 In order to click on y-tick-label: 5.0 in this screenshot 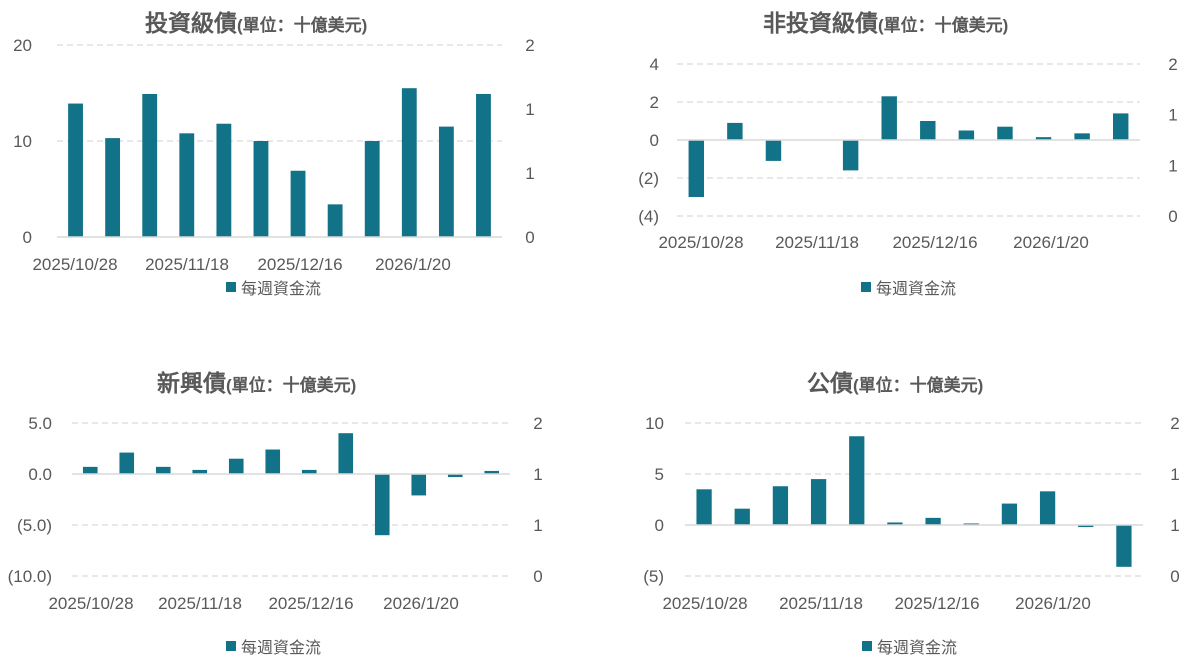, I will do `click(40, 423)`.